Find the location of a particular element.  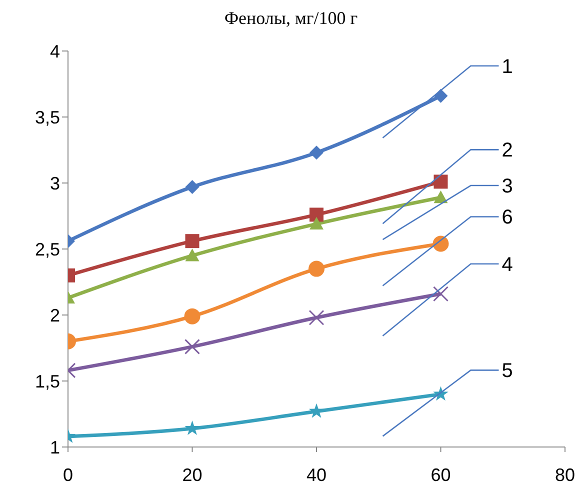

y-tick-label: 4 is located at coordinates (55, 51).